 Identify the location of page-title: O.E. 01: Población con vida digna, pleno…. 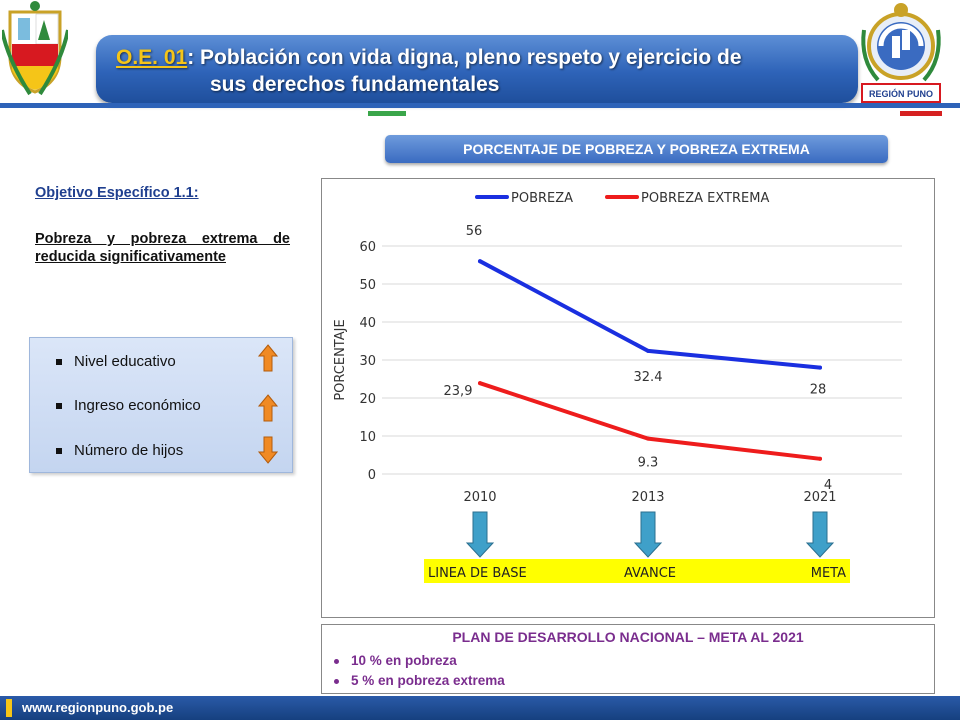
(481, 71).